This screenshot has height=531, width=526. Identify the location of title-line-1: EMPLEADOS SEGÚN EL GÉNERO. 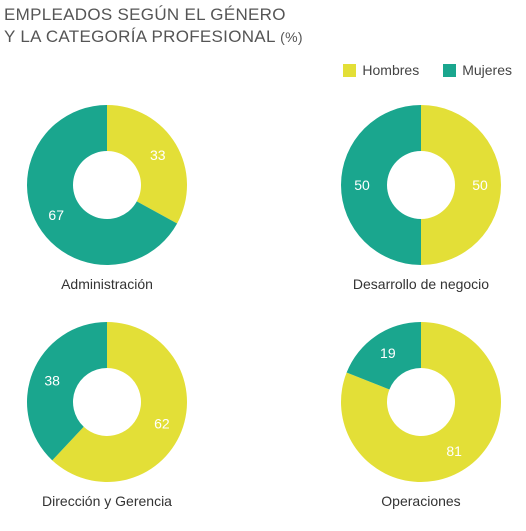
(145, 14).